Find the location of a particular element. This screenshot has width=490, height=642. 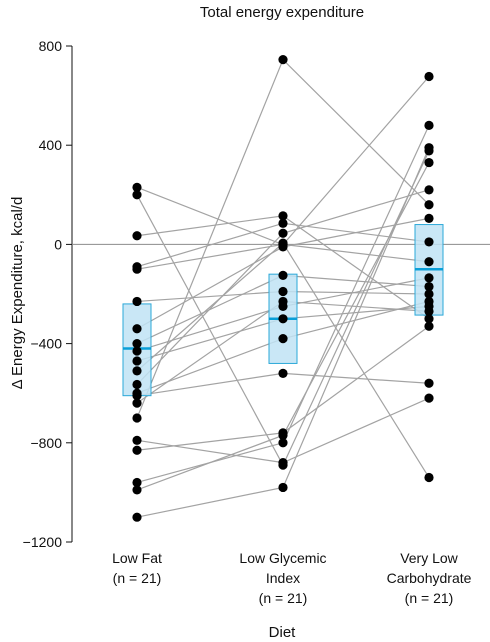

y-tick-label: 800 is located at coordinates (51, 46).